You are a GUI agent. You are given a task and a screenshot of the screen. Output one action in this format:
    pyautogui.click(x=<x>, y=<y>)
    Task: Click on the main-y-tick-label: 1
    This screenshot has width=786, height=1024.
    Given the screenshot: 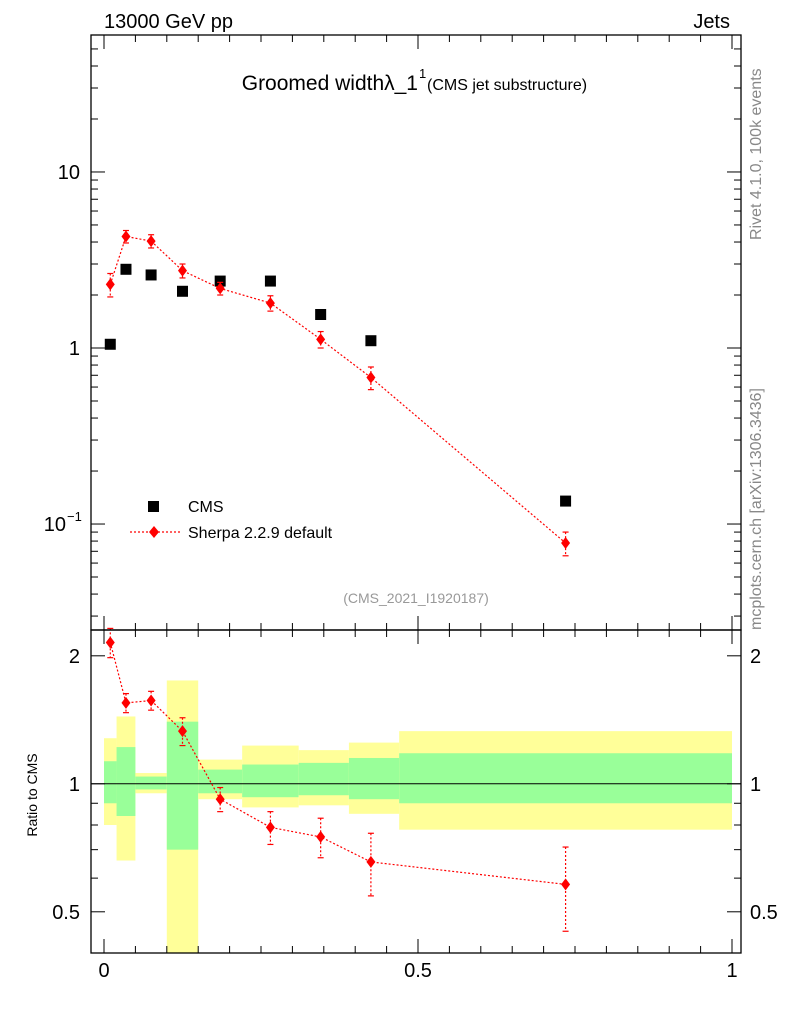 What is the action you would take?
    pyautogui.click(x=74, y=349)
    